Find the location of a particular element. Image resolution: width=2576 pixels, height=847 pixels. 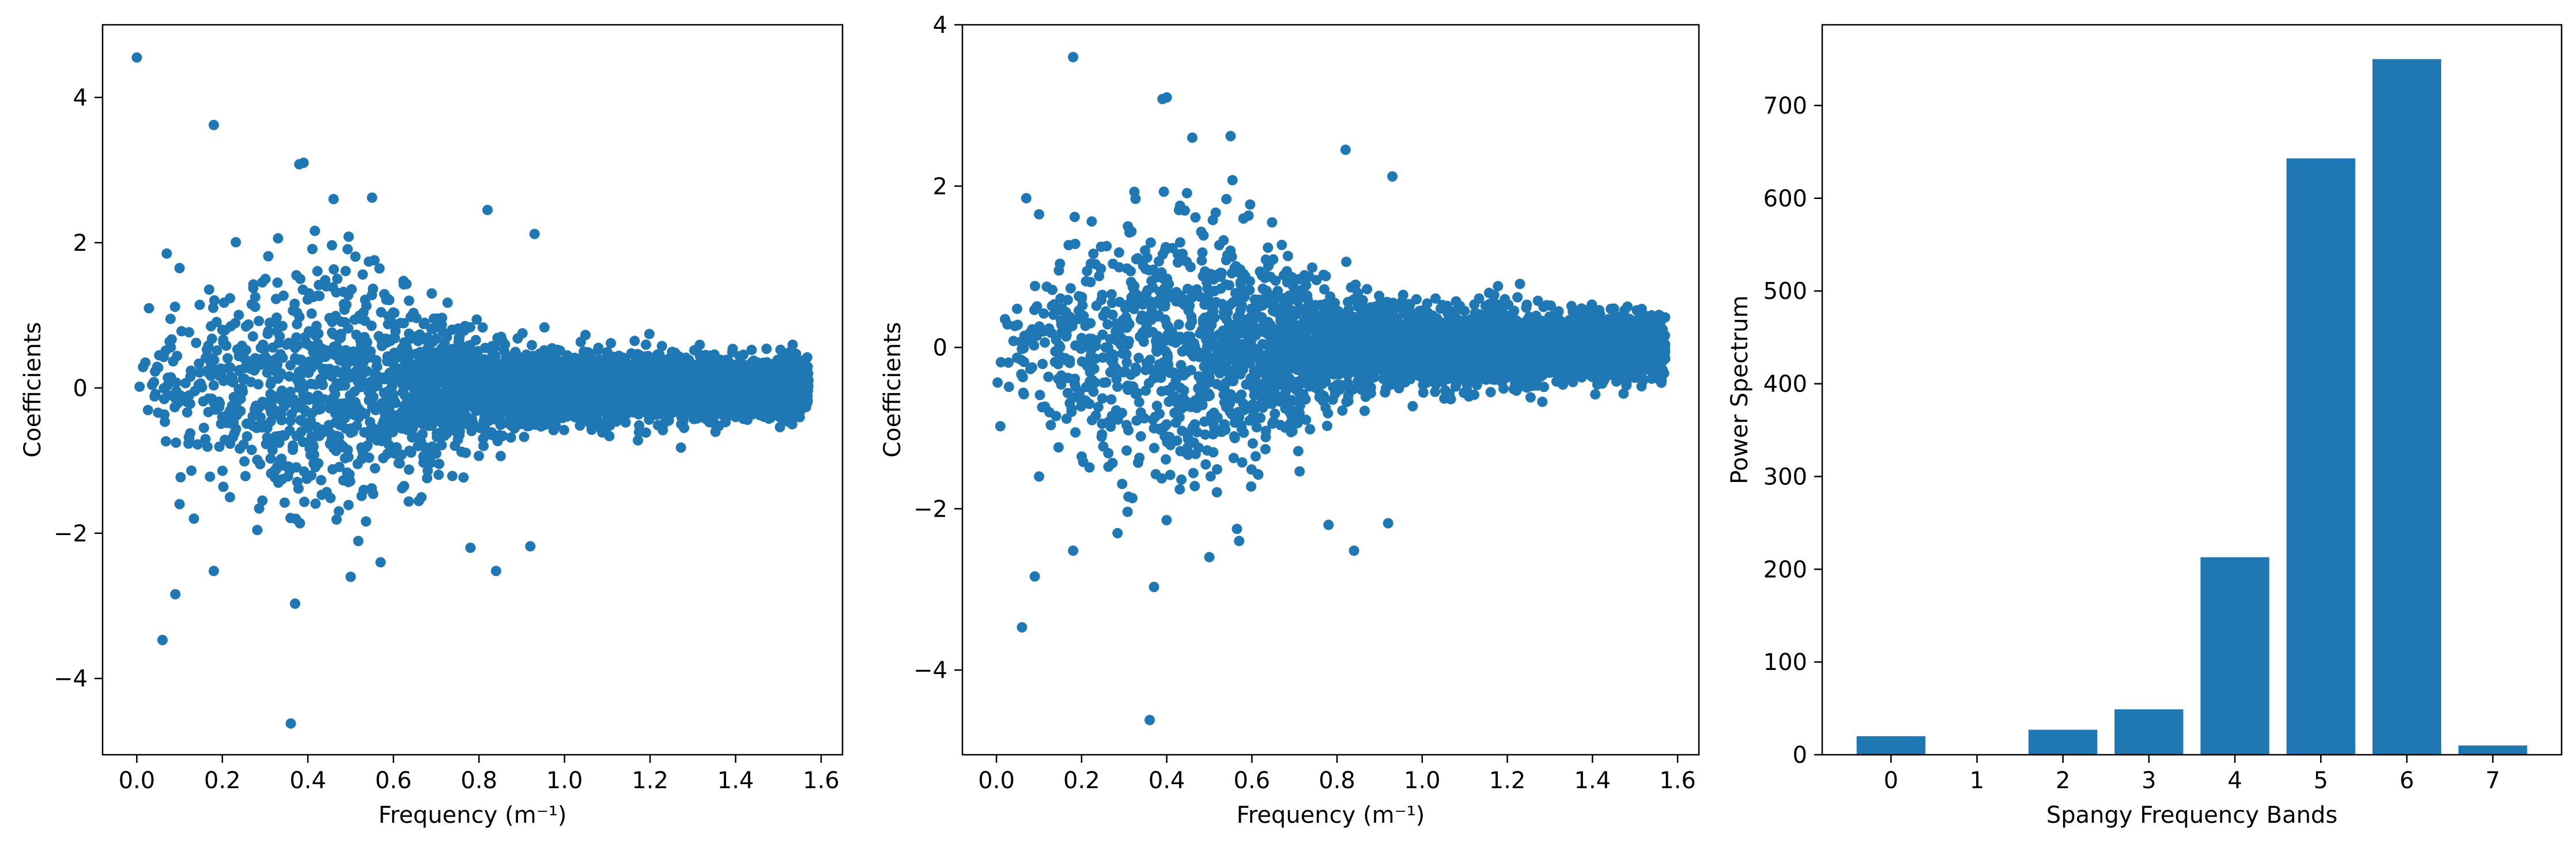

left-x-axis-label: Frequency (m⁻¹) is located at coordinates (473, 815).